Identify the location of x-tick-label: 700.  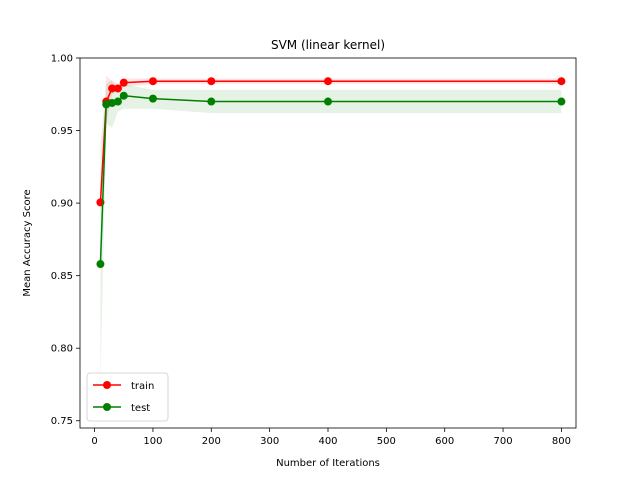
(503, 441).